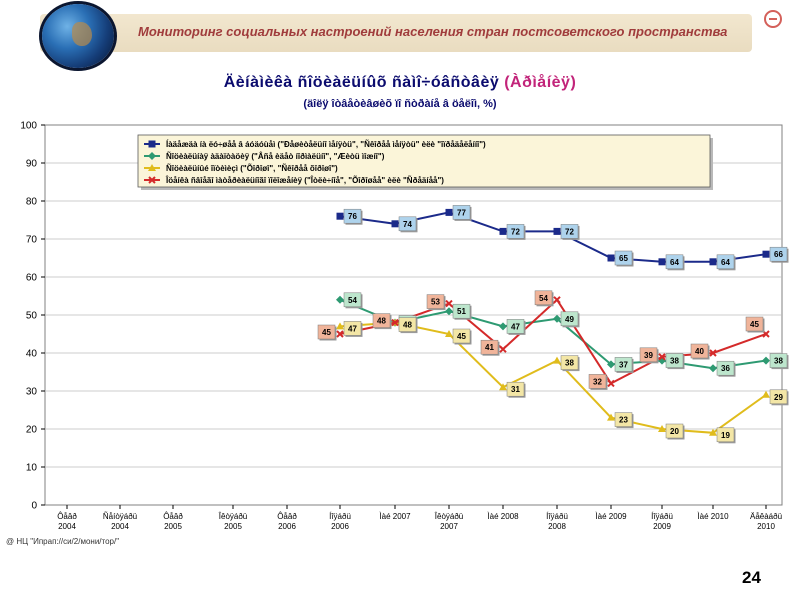 The height and width of the screenshot is (600, 800). Describe the element at coordinates (751, 577) in the screenshot. I see `page-number: 24` at that location.